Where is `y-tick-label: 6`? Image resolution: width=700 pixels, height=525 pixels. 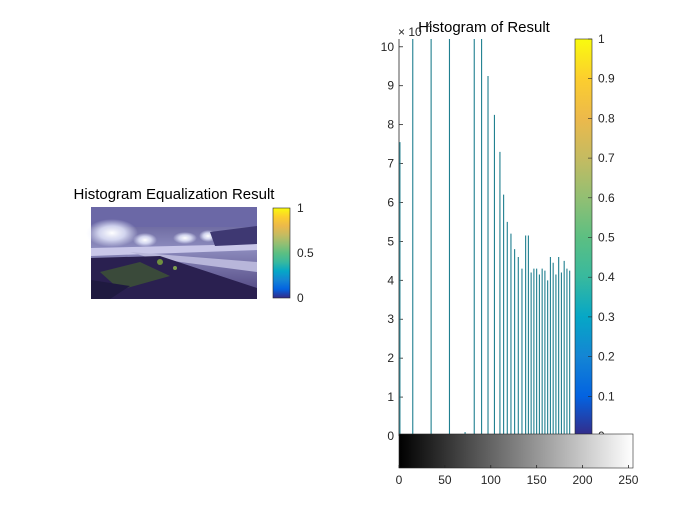 y-tick-label: 6 is located at coordinates (390, 202).